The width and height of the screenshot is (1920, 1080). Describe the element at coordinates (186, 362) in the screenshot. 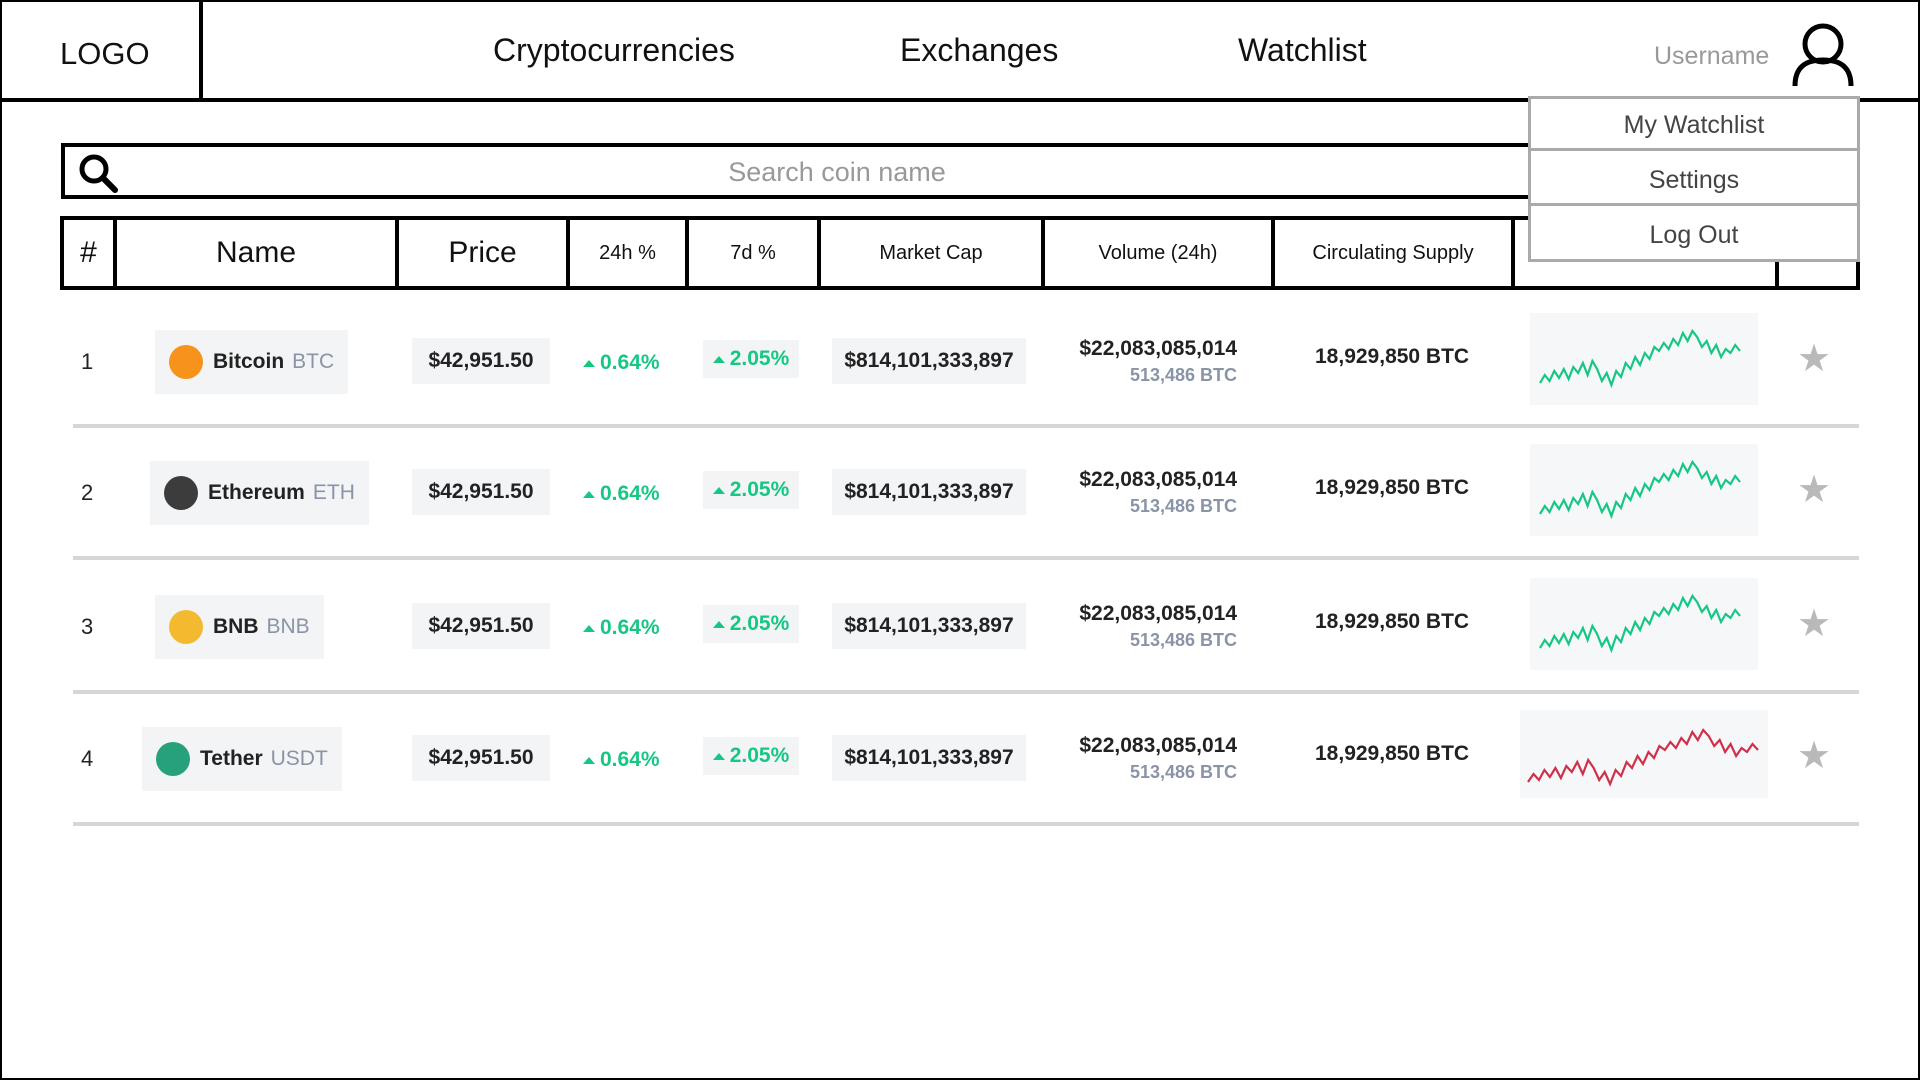

I see `bitcoin-icon` at that location.